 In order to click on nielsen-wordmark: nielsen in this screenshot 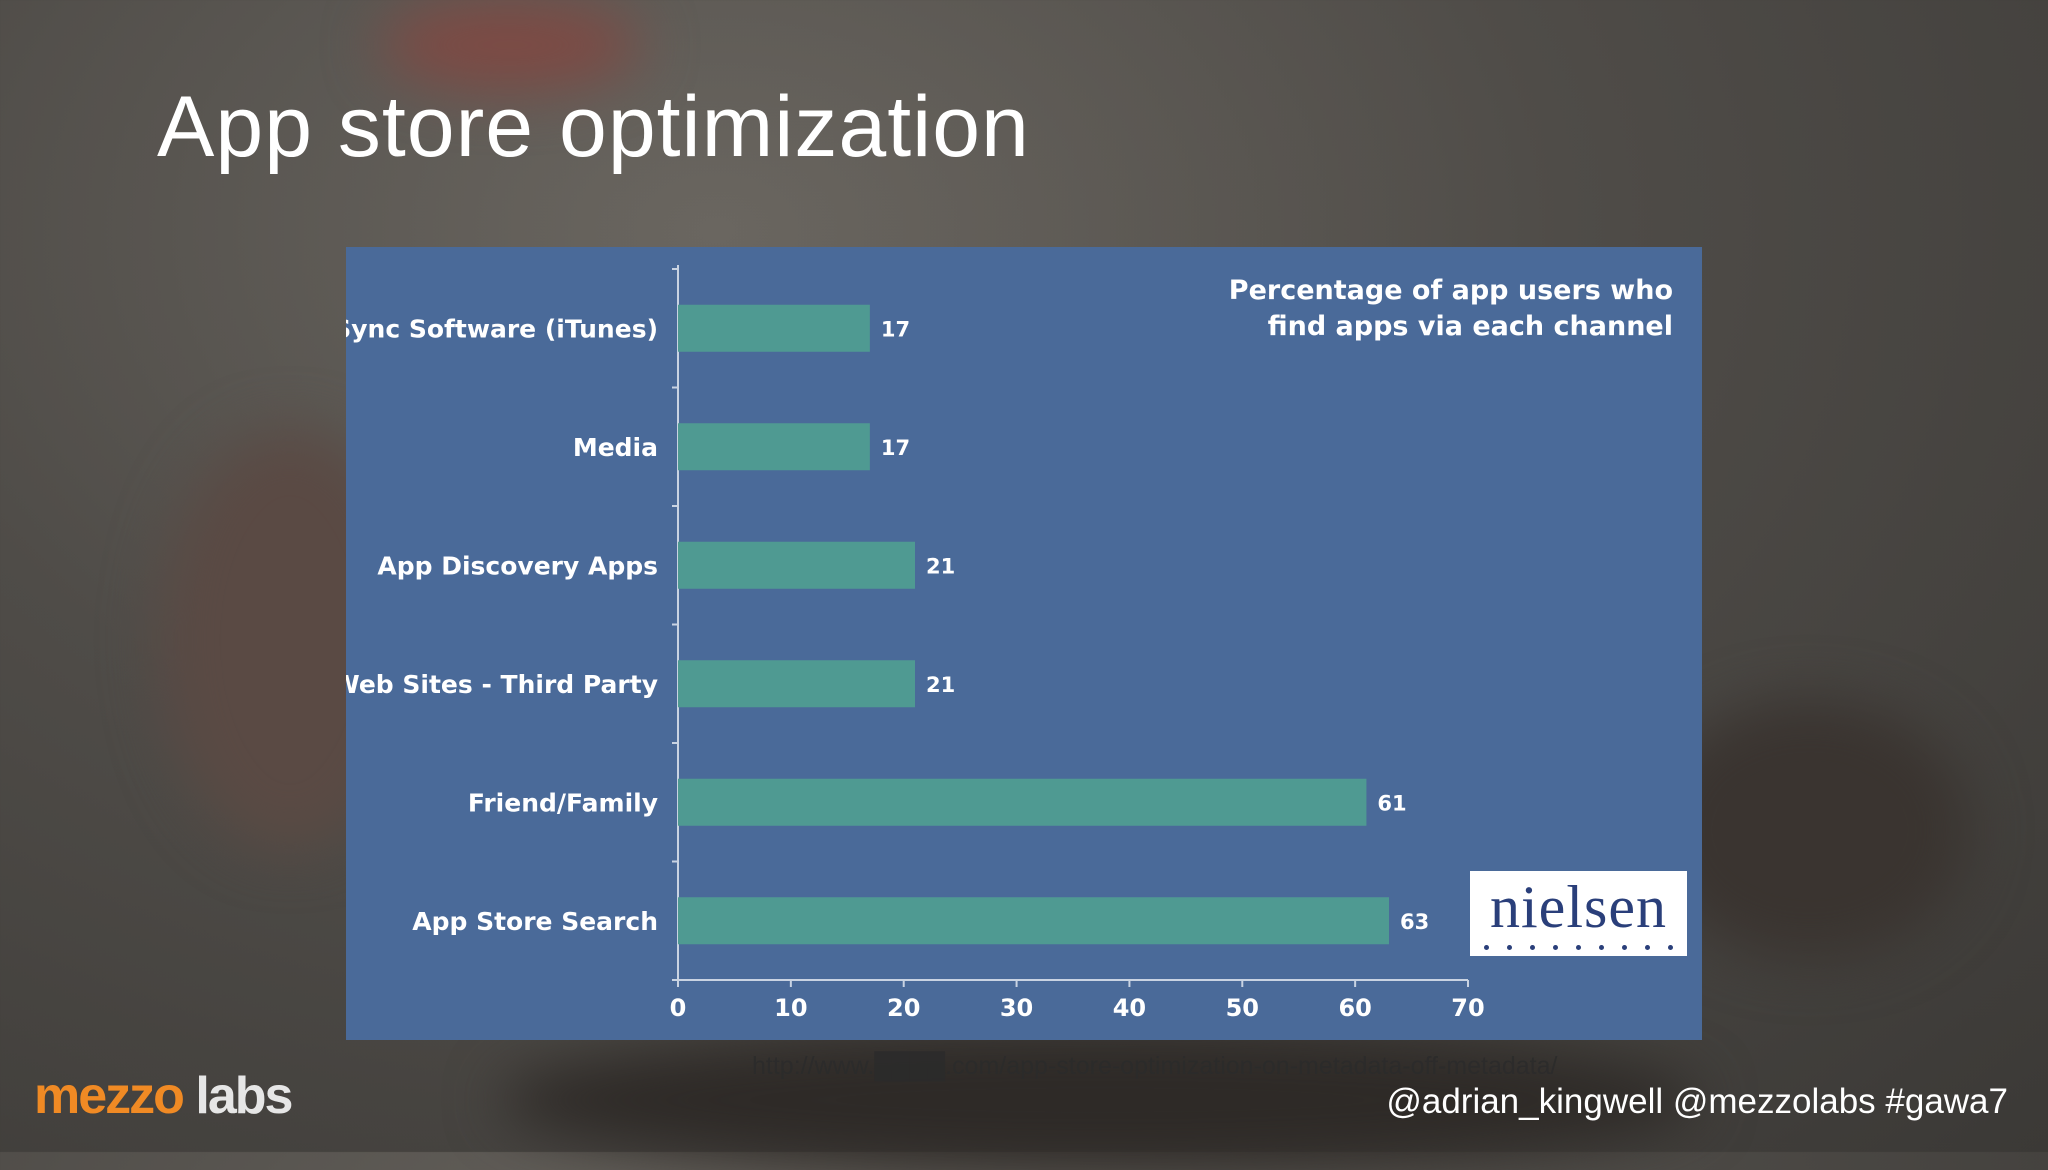, I will do `click(1578, 907)`.